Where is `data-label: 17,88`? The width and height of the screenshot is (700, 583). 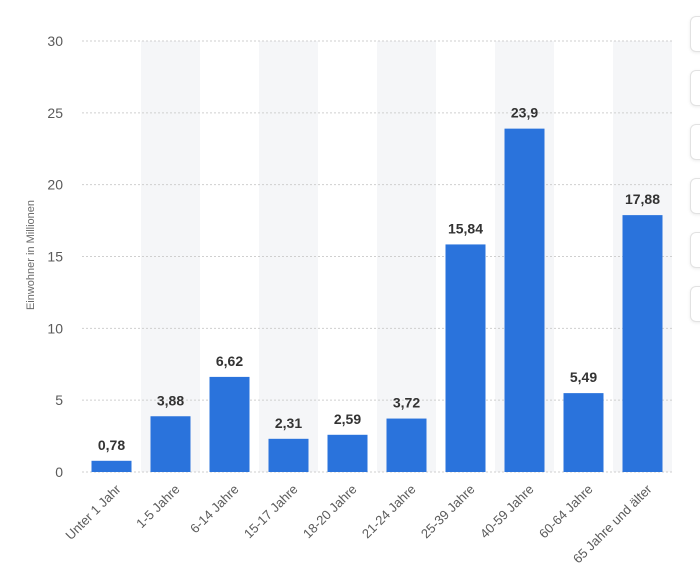 data-label: 17,88 is located at coordinates (642, 199).